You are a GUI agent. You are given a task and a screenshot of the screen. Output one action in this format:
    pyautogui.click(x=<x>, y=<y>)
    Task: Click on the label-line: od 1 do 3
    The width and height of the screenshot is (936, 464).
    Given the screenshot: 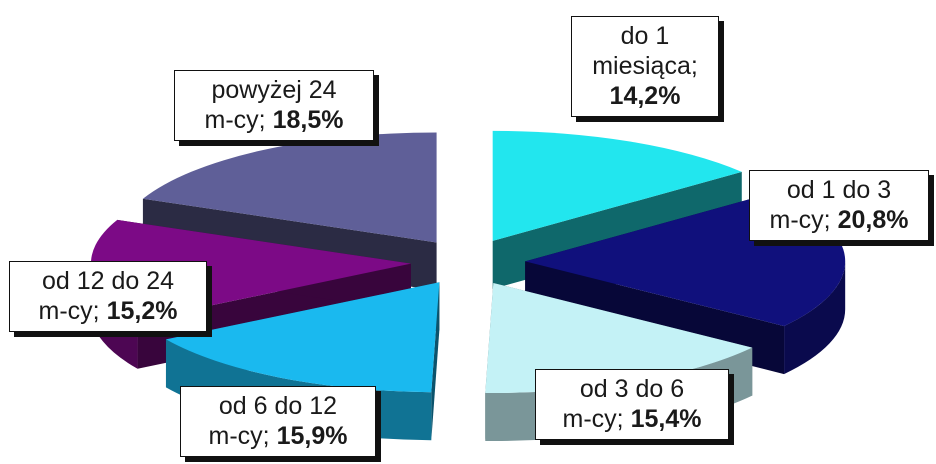 What is the action you would take?
    pyautogui.click(x=839, y=190)
    